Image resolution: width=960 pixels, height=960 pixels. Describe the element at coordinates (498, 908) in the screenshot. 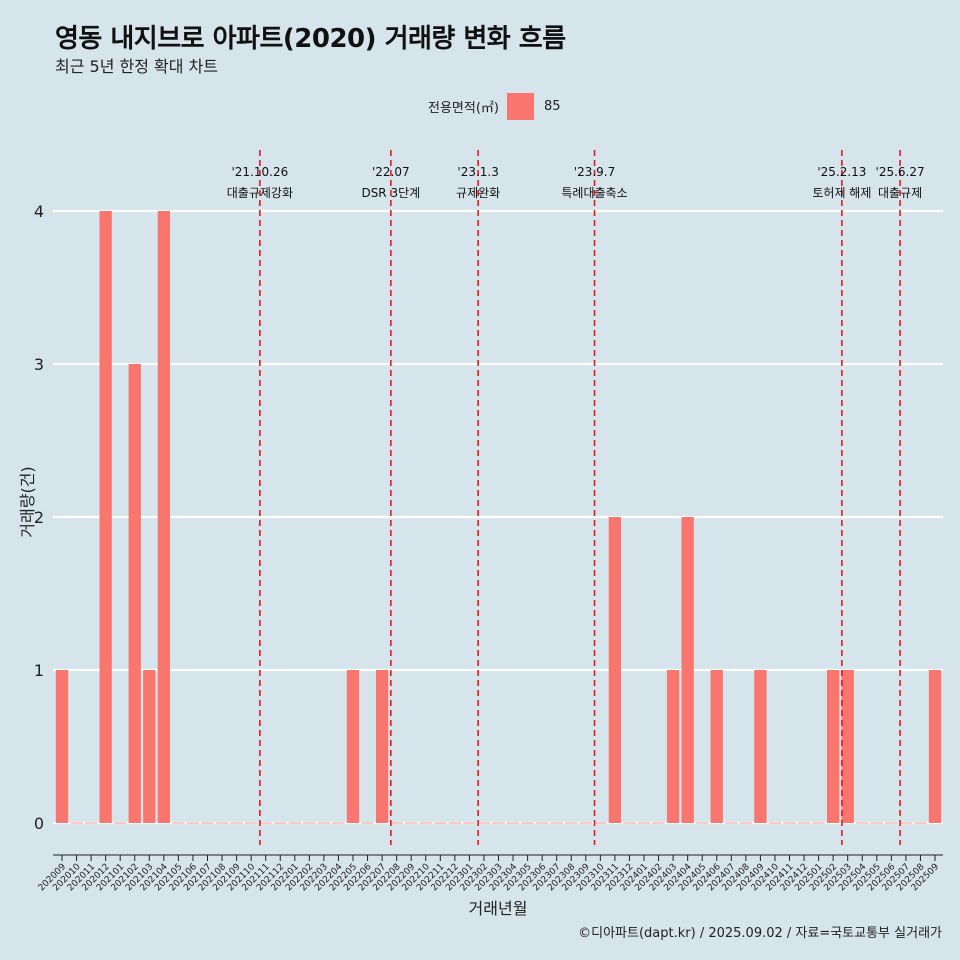

I see `x-axis-title: 거래년월` at that location.